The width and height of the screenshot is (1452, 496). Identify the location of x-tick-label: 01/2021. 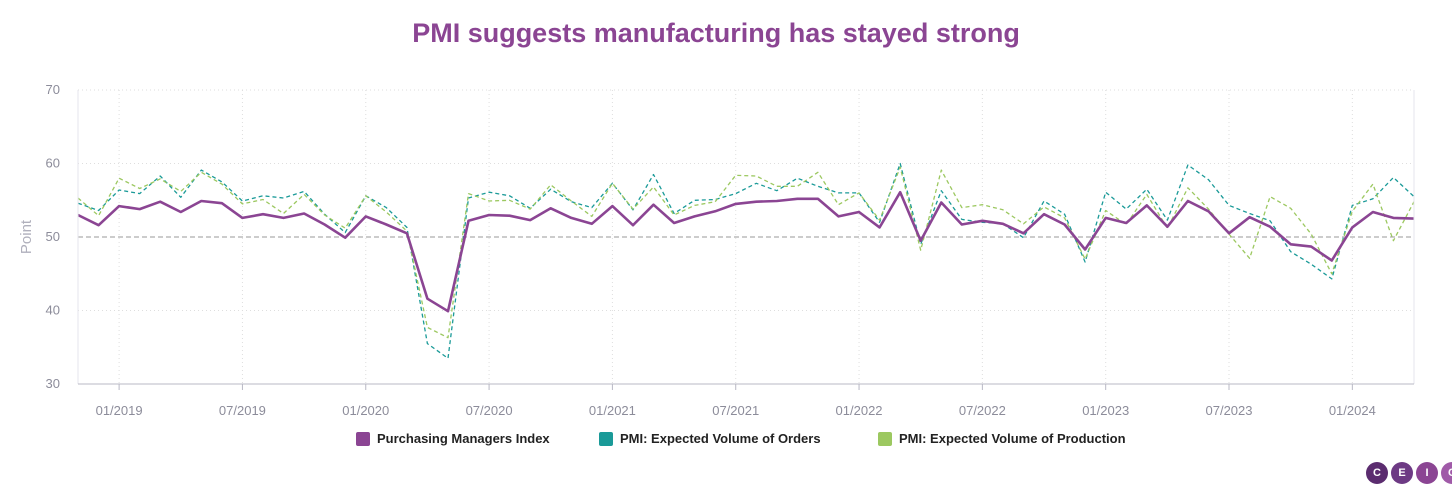
(612, 410).